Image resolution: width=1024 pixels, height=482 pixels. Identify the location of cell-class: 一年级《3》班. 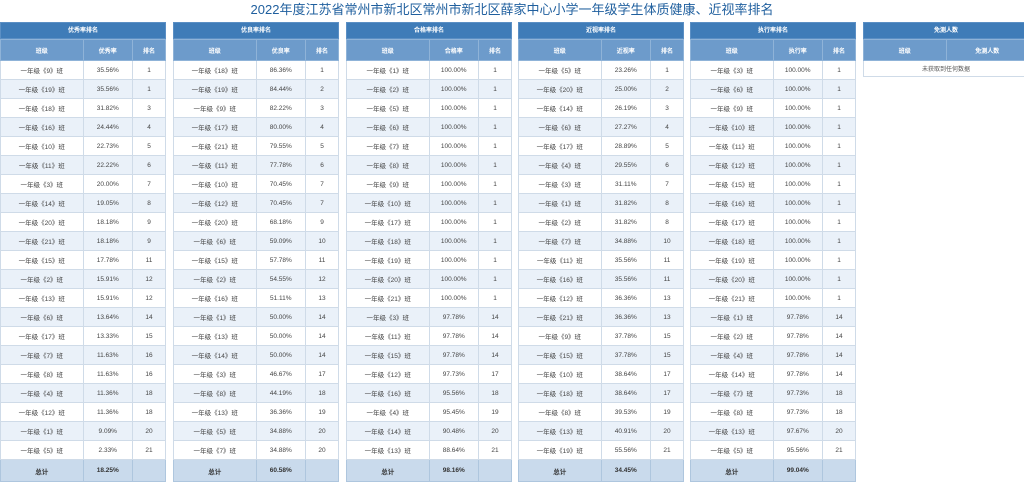
(732, 70).